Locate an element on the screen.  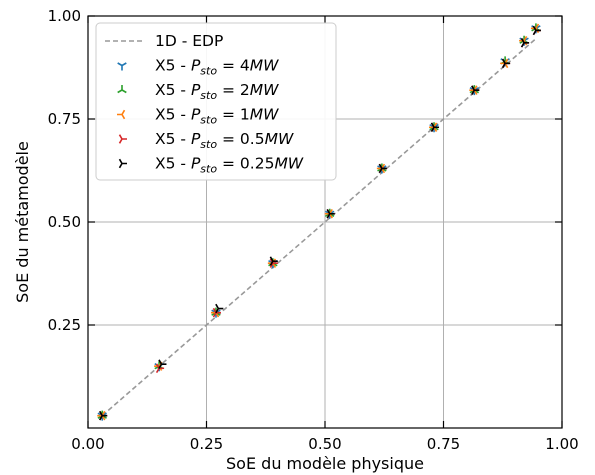
legend-marker-series-2-path is located at coordinates (122, 89).